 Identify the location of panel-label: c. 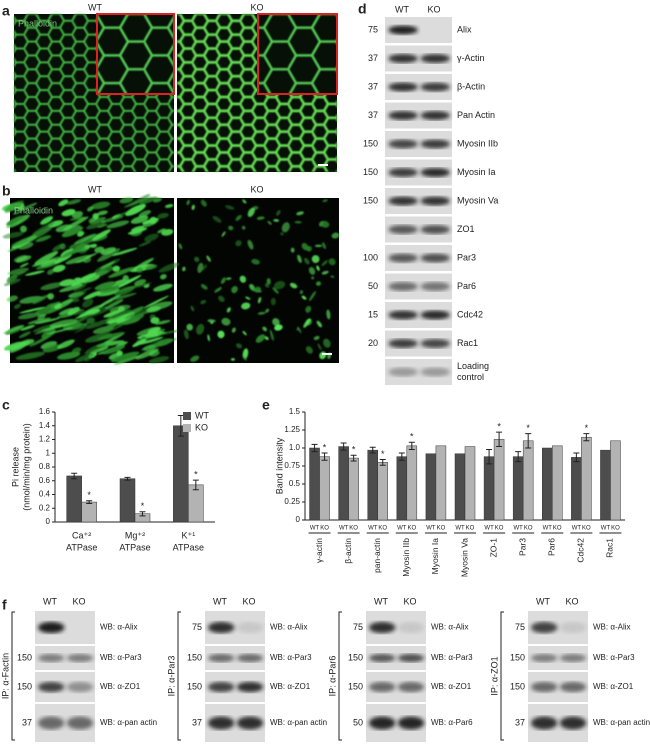
(6, 405).